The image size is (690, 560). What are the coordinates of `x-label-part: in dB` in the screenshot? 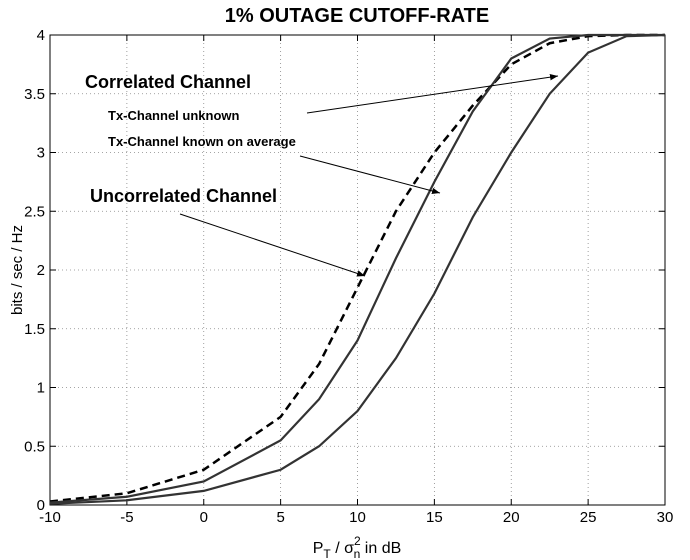 It's located at (380, 548).